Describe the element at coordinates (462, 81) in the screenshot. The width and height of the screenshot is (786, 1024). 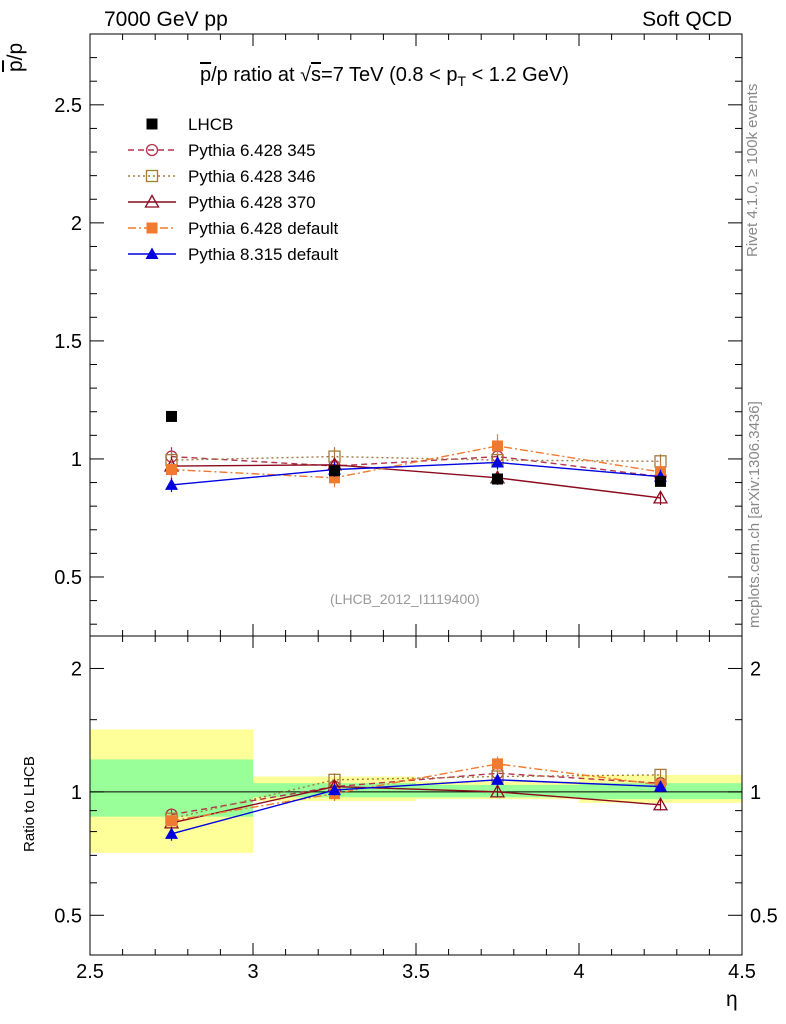
I see `title-sub-t: T` at that location.